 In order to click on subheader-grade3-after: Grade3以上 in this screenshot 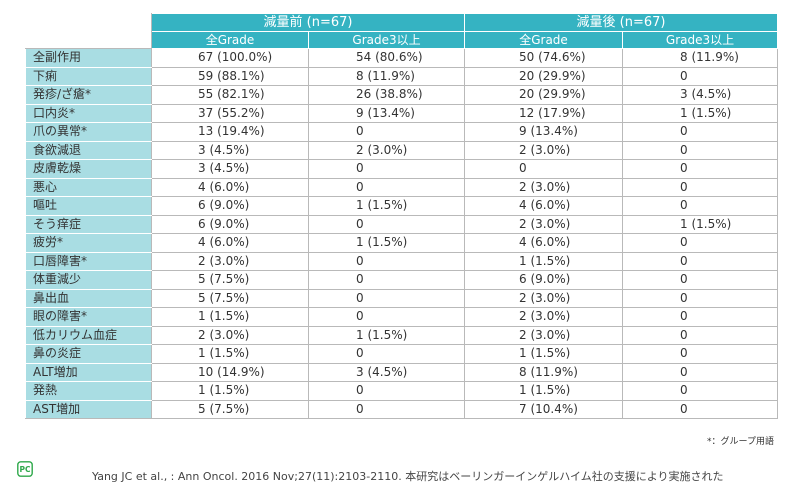, I will do `click(700, 40)`.